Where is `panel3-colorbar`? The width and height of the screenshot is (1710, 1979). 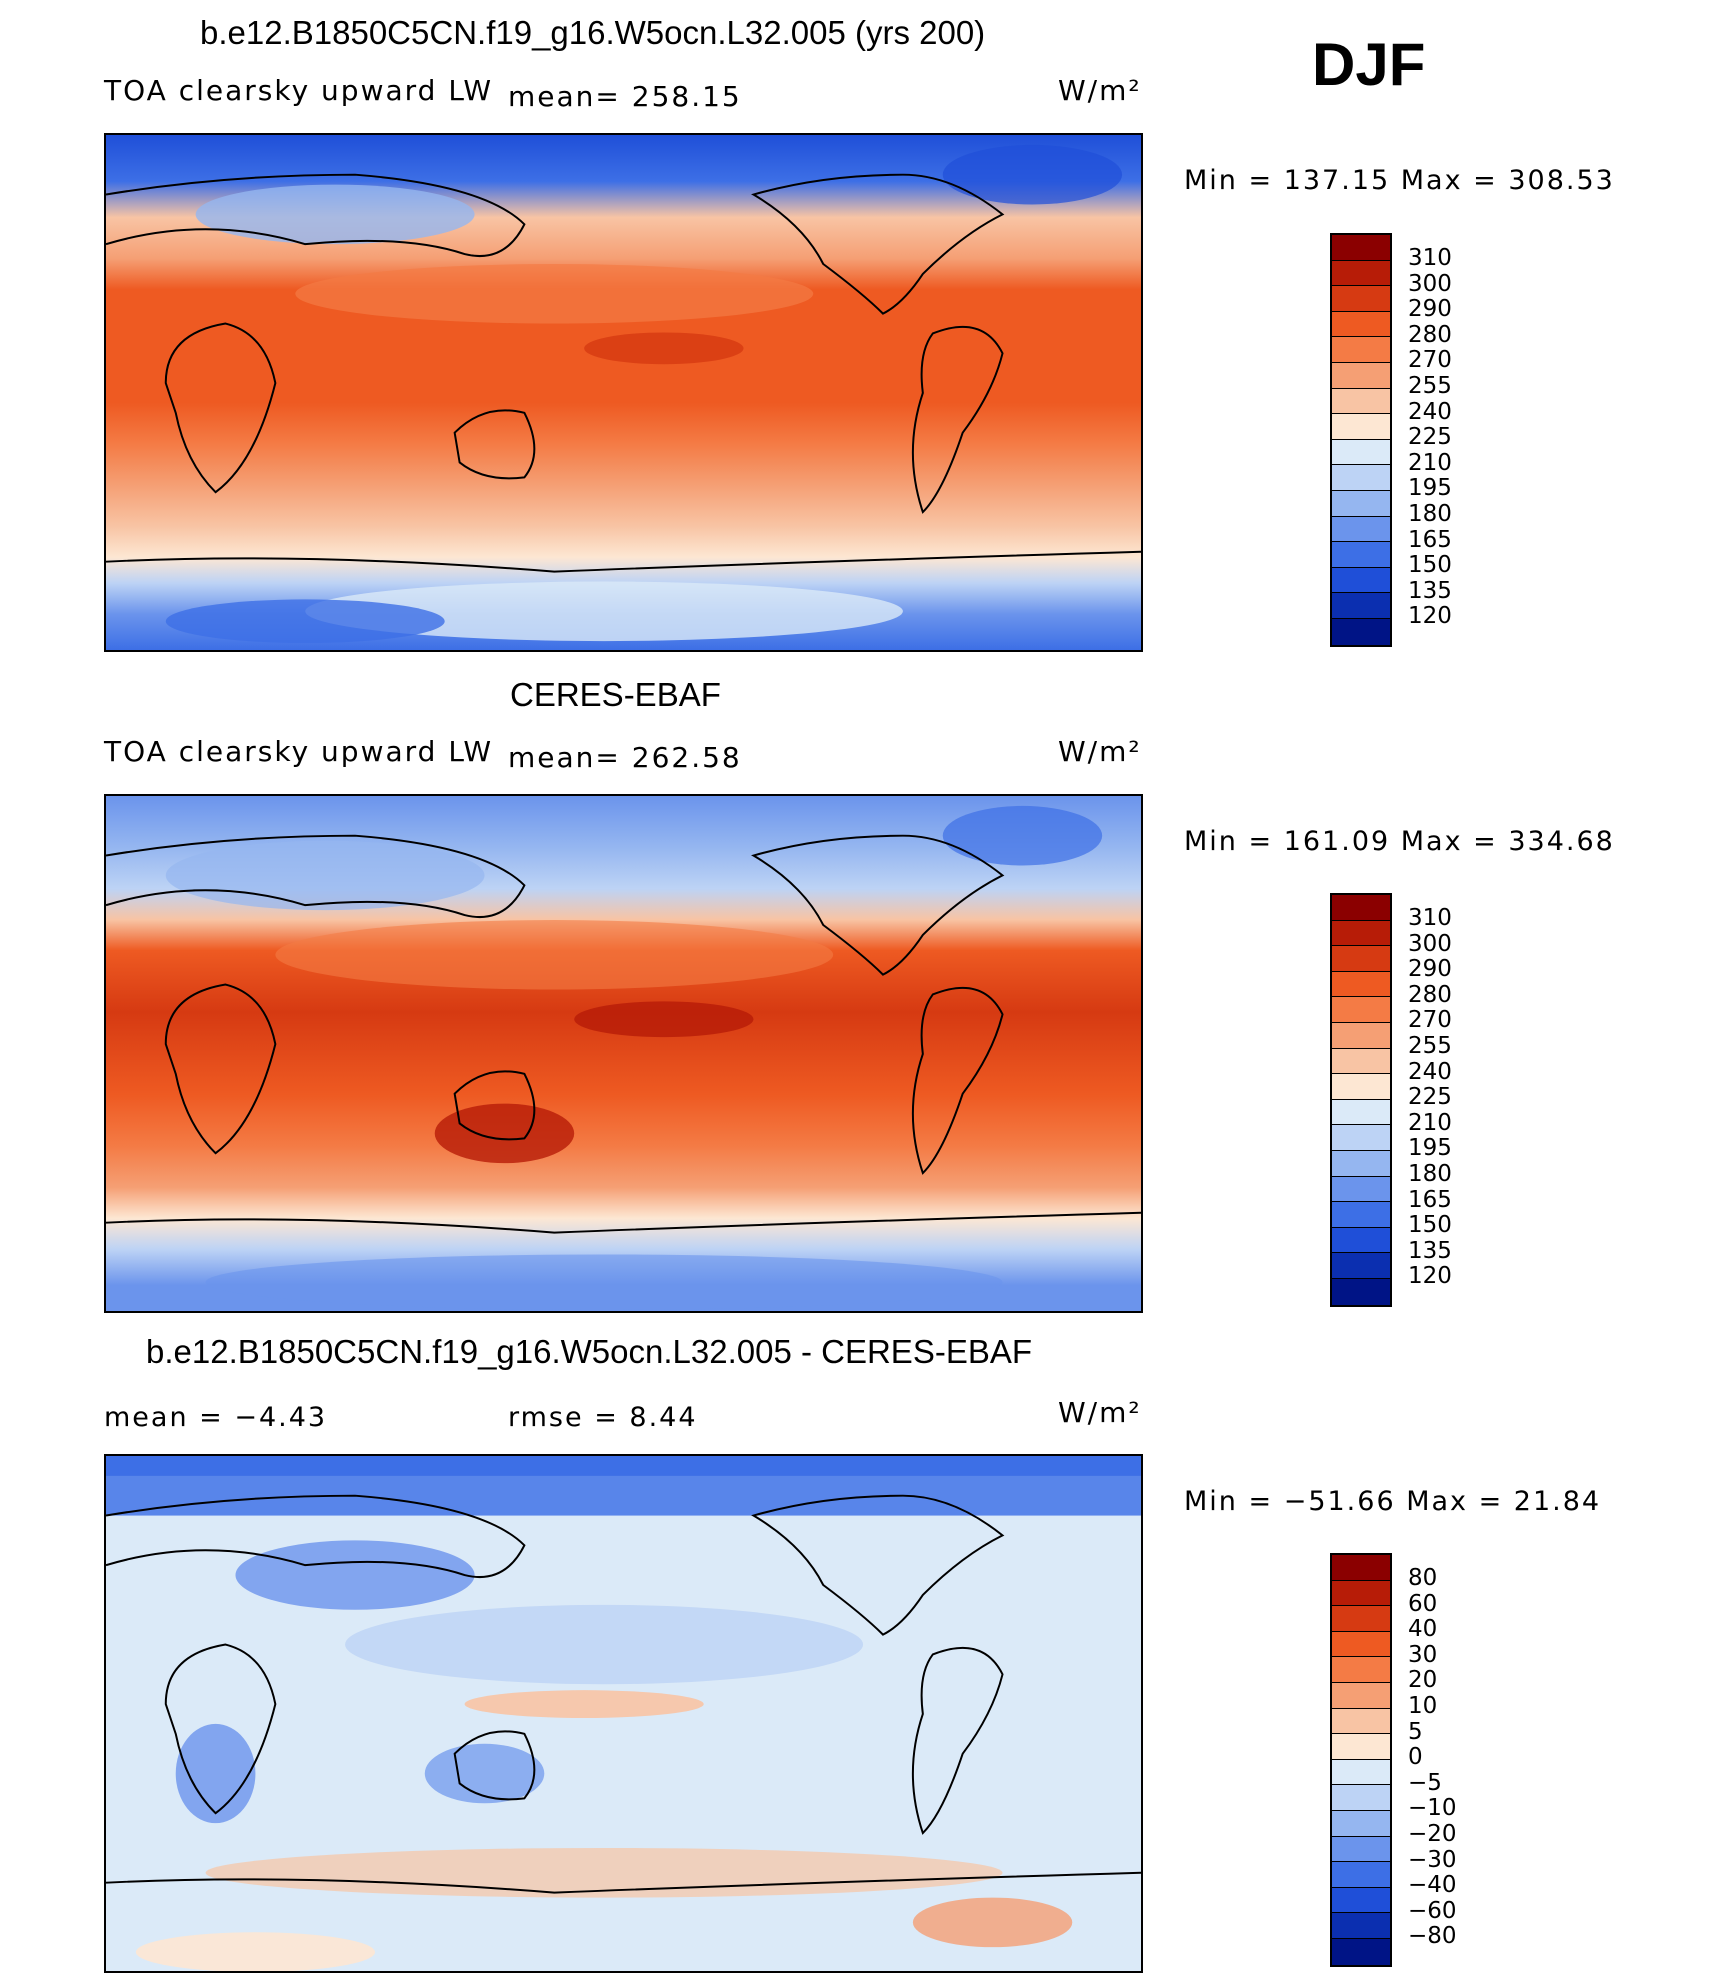 panel3-colorbar is located at coordinates (1361, 1760).